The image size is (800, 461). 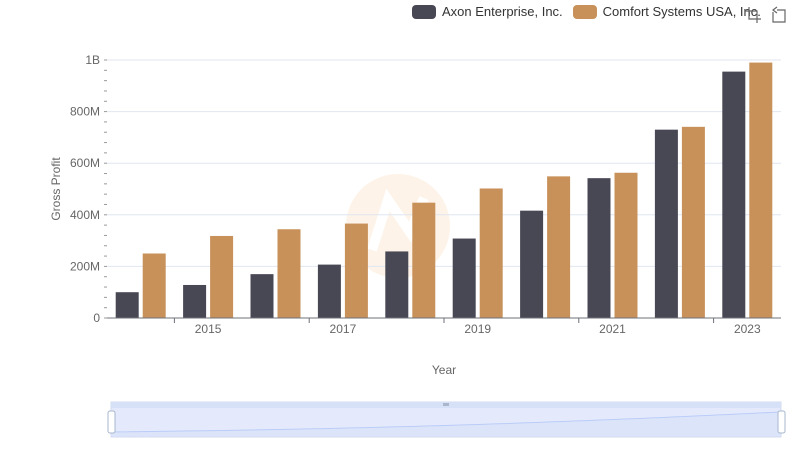 What do you see at coordinates (753, 15) in the screenshot?
I see `data-zoom-icon` at bounding box center [753, 15].